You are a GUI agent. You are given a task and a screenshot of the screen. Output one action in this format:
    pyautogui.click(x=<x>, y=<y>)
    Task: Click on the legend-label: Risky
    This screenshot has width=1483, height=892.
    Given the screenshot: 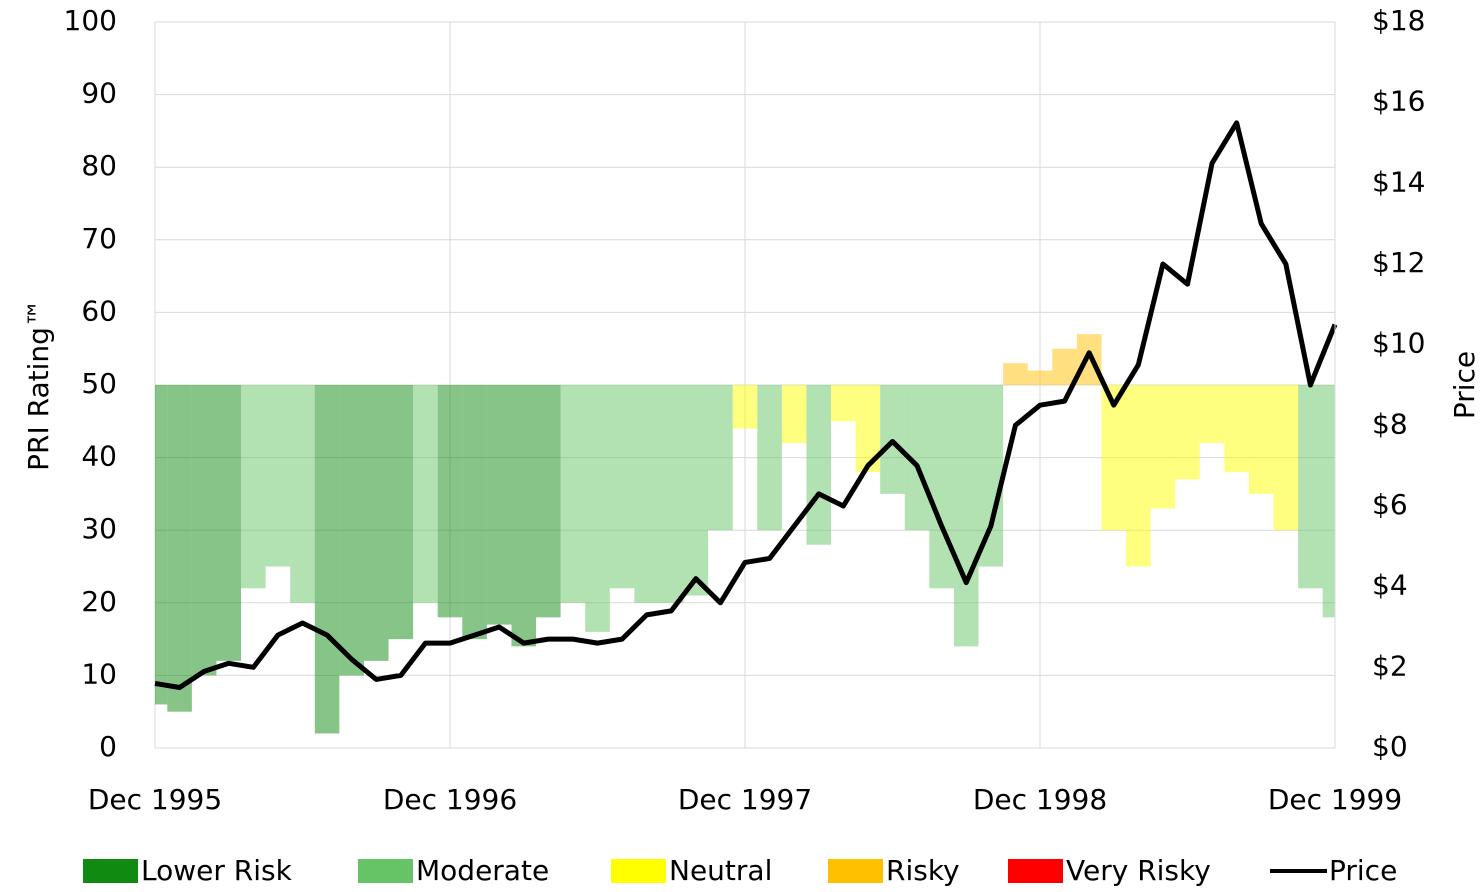 What is the action you would take?
    pyautogui.click(x=923, y=870)
    